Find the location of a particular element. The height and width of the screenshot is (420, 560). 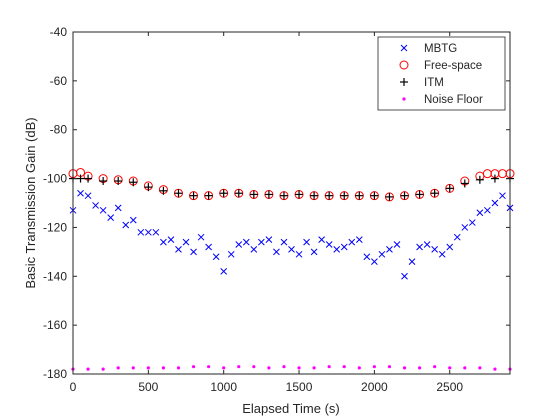

y-tick-label: -180 is located at coordinates (55, 374).